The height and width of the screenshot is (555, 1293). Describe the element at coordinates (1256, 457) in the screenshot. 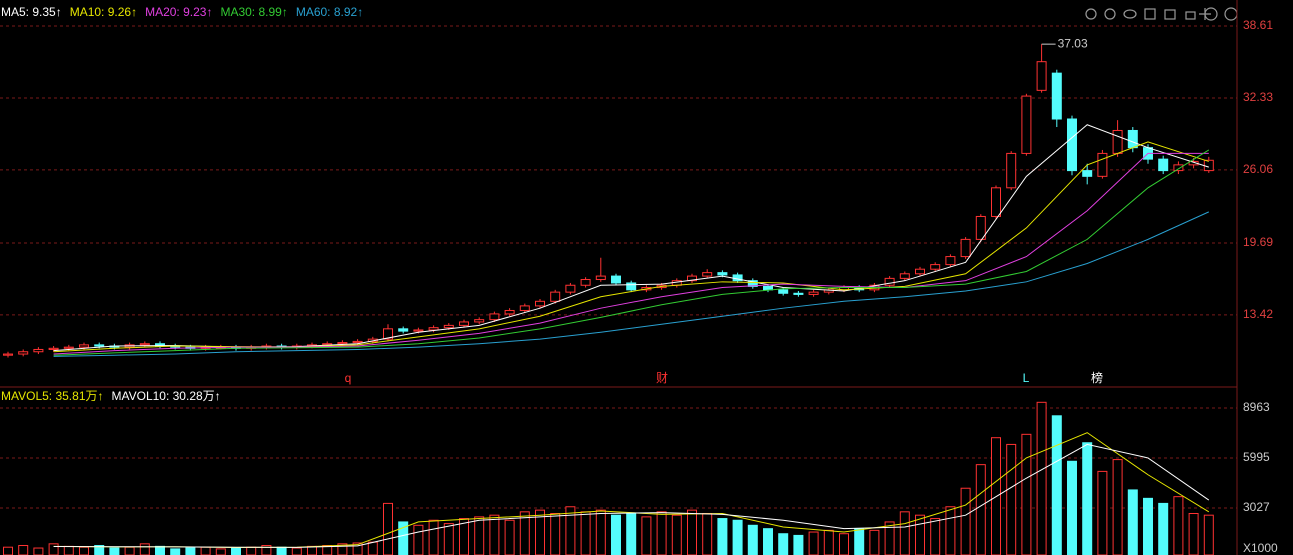

I see `y-tick-label: 5995` at that location.